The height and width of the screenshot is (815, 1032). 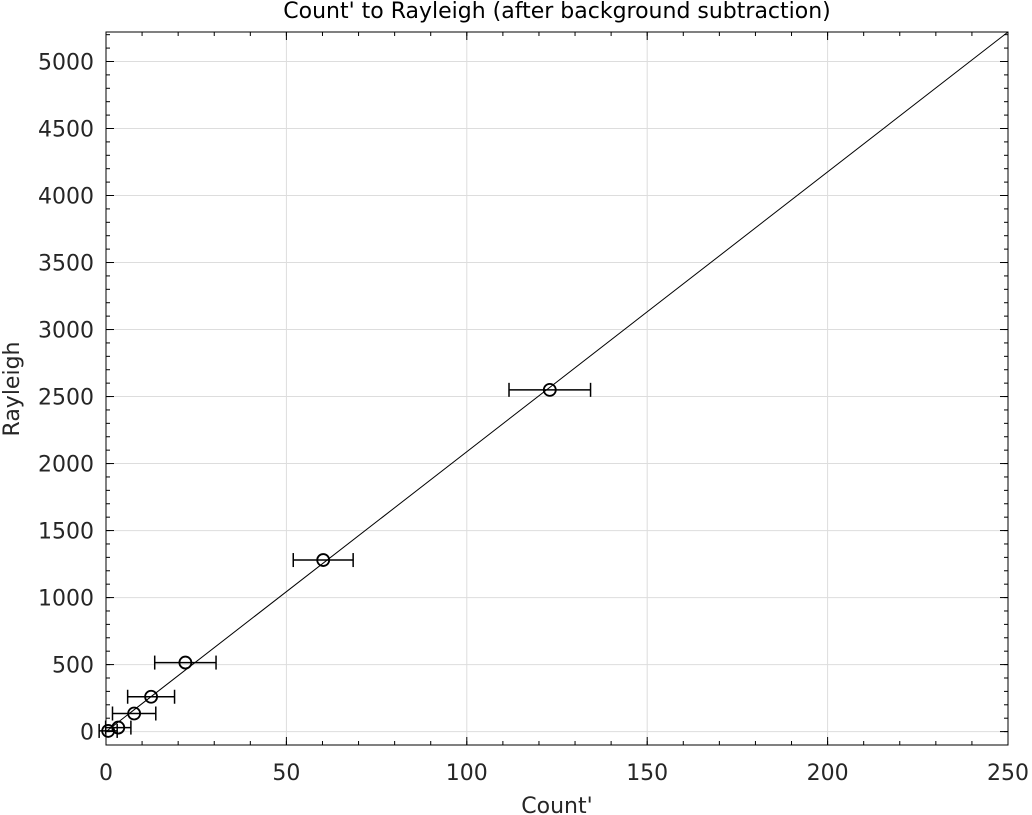 I want to click on y-tick-label: 3500, so click(x=66, y=264).